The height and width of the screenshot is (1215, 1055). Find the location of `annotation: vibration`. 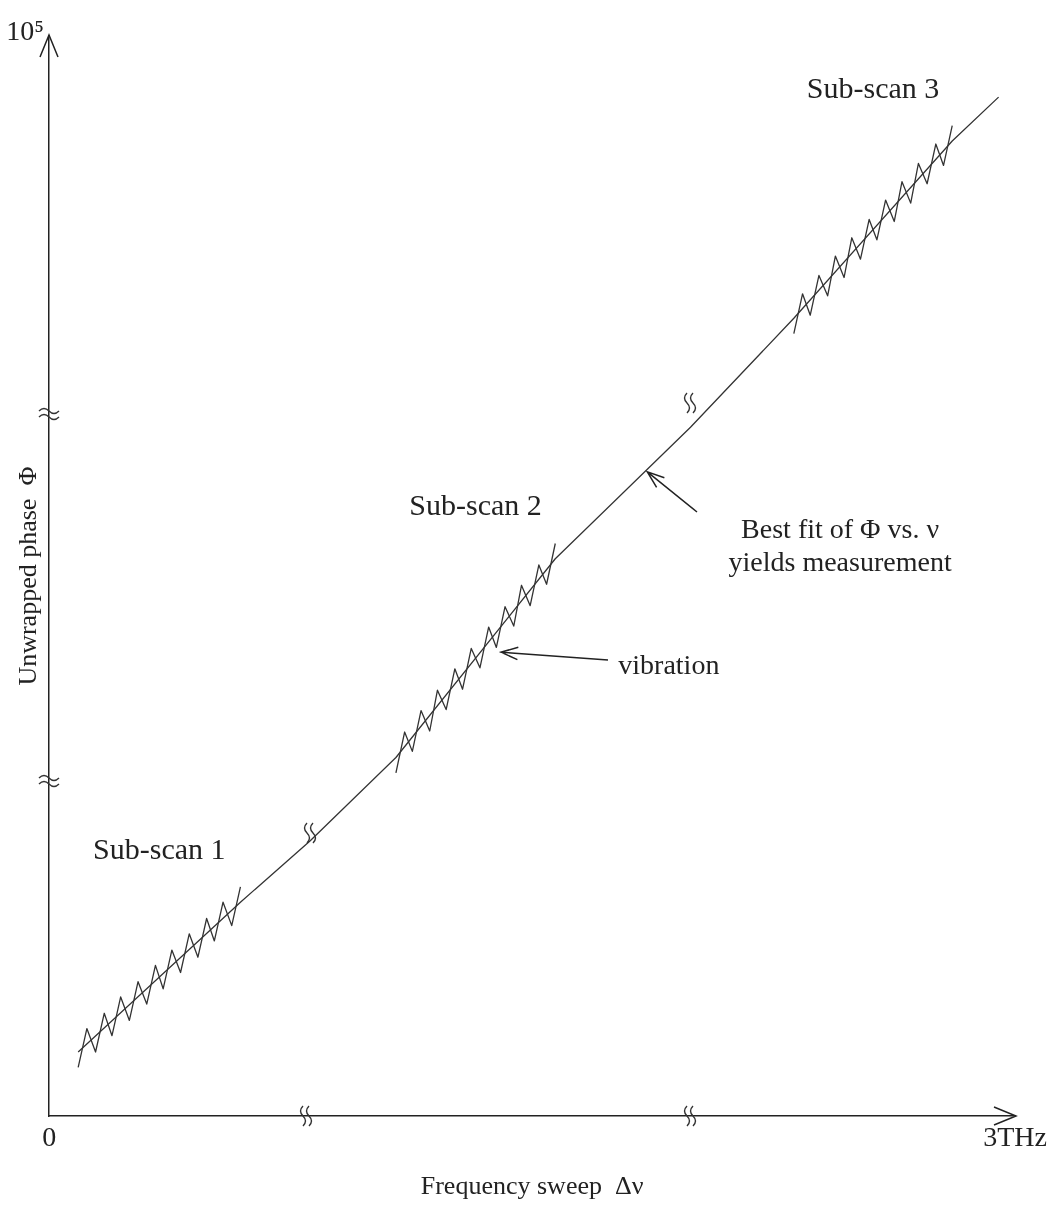

annotation: vibration is located at coordinates (669, 664).